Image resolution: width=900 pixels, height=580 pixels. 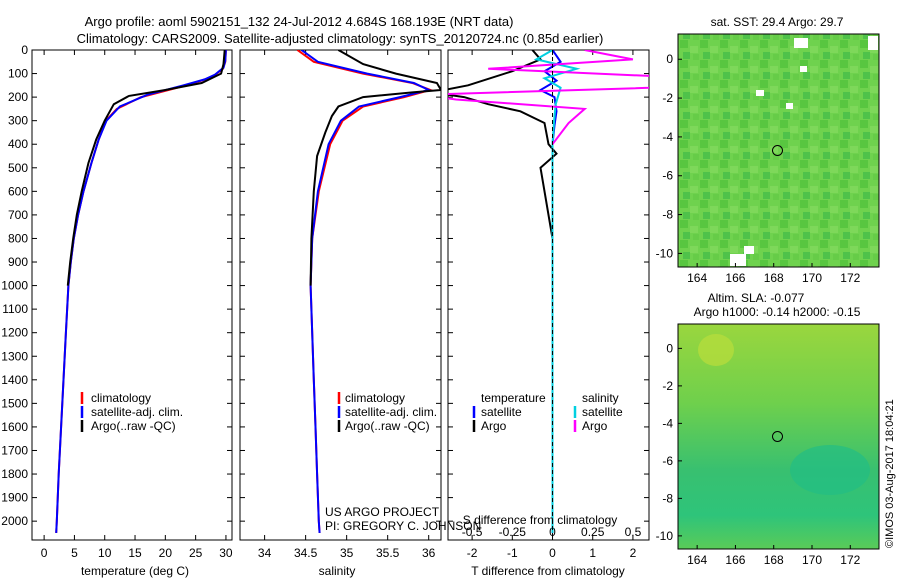 I want to click on series-line-t-argo, so click(x=503, y=168).